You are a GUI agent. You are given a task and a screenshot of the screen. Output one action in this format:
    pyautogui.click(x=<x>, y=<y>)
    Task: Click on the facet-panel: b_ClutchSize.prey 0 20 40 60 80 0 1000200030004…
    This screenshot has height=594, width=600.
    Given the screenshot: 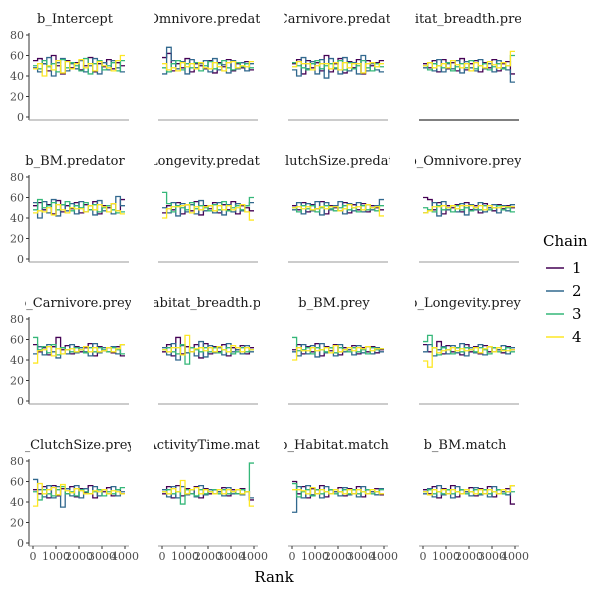 What is the action you would take?
    pyautogui.click(x=74, y=500)
    